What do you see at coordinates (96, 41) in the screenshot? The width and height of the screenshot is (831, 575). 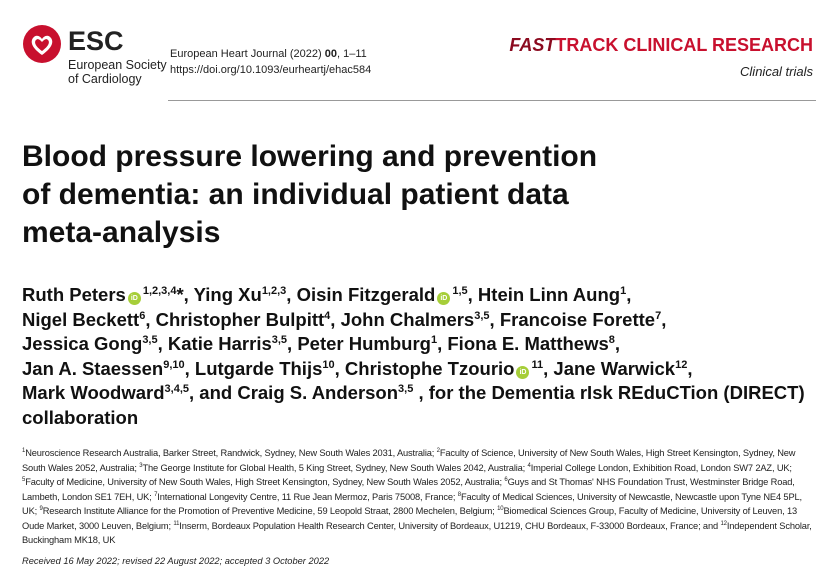 I see `esc-acronym: ESC` at bounding box center [96, 41].